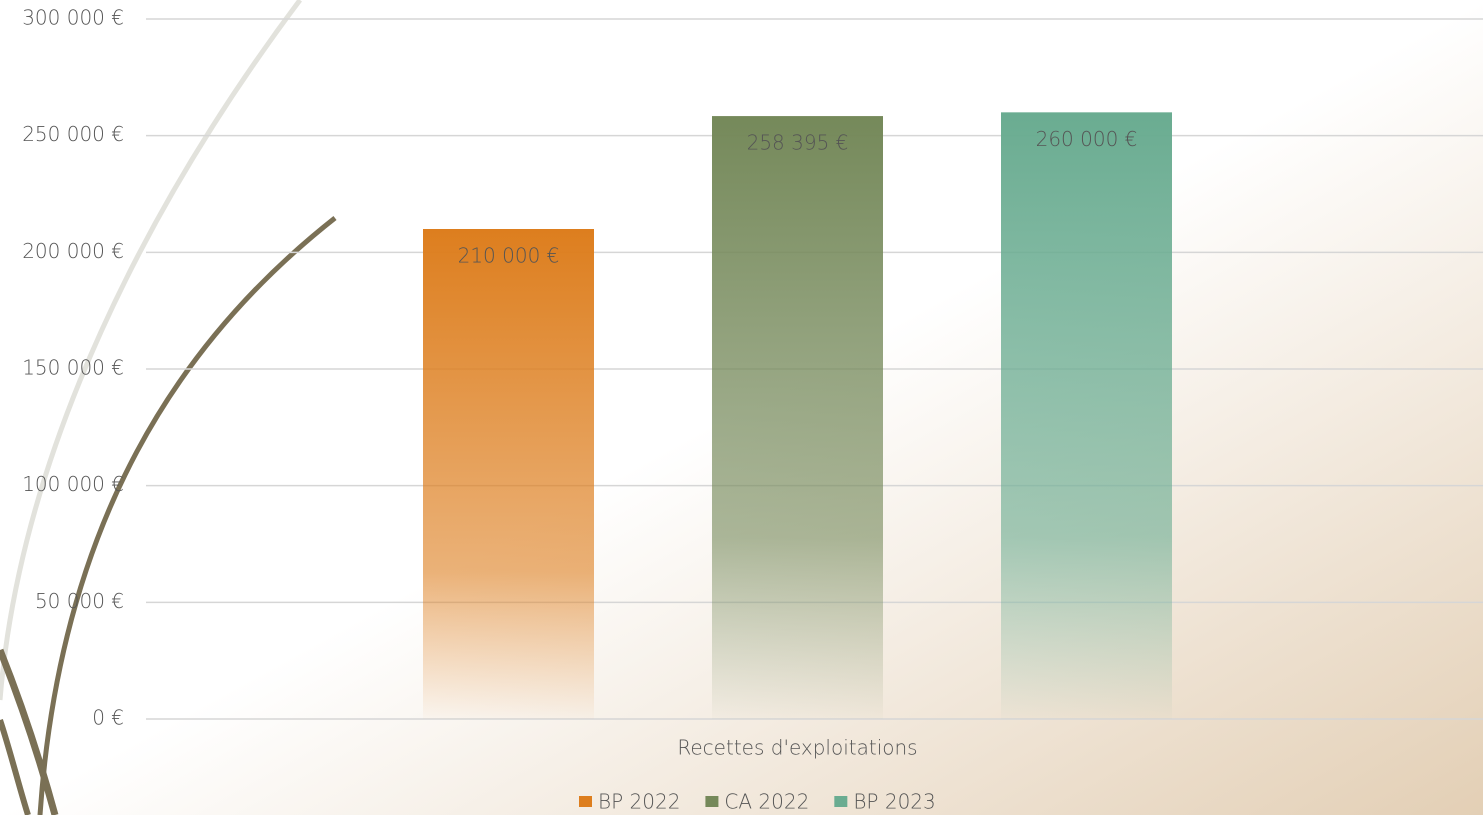  What do you see at coordinates (73, 18) in the screenshot?
I see `y-tick-label: 300 000 €` at bounding box center [73, 18].